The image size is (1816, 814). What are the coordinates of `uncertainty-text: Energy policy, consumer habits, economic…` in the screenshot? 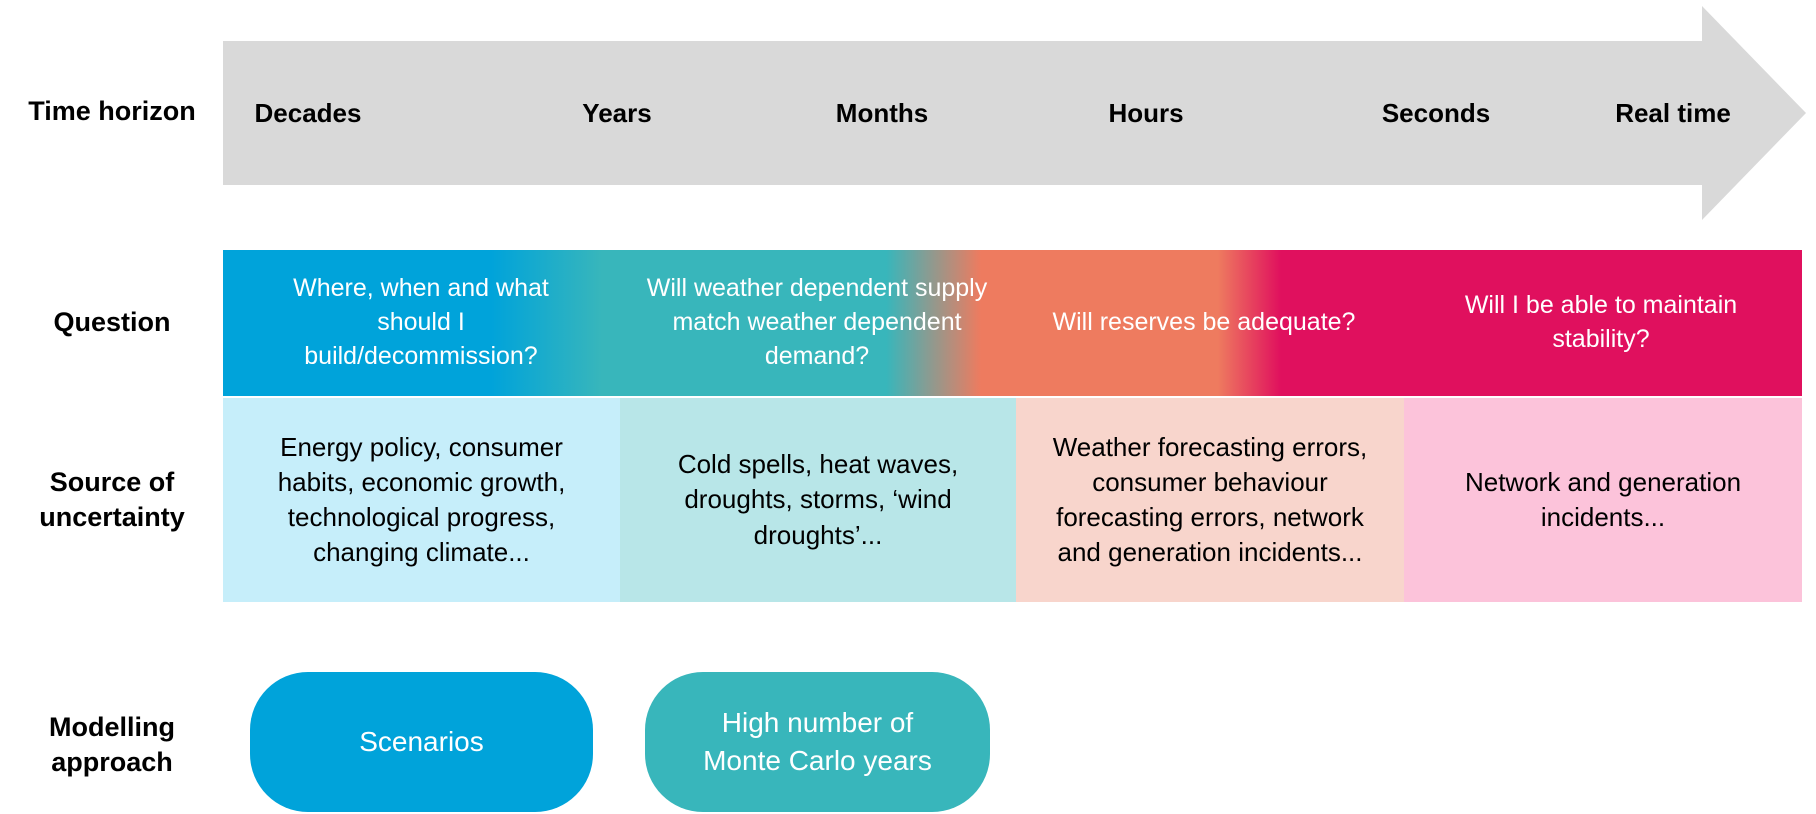 It's located at (421, 499).